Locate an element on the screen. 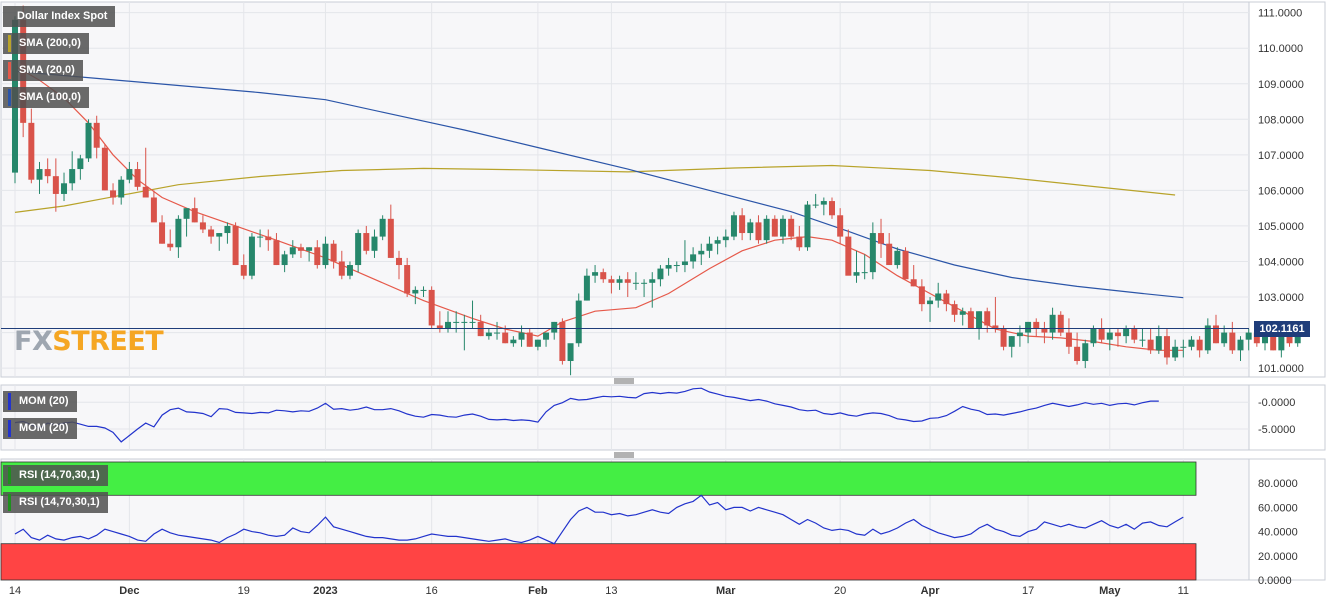 The image size is (1326, 603). sma-20-label-text: SMA (20,0) is located at coordinates (47, 70).